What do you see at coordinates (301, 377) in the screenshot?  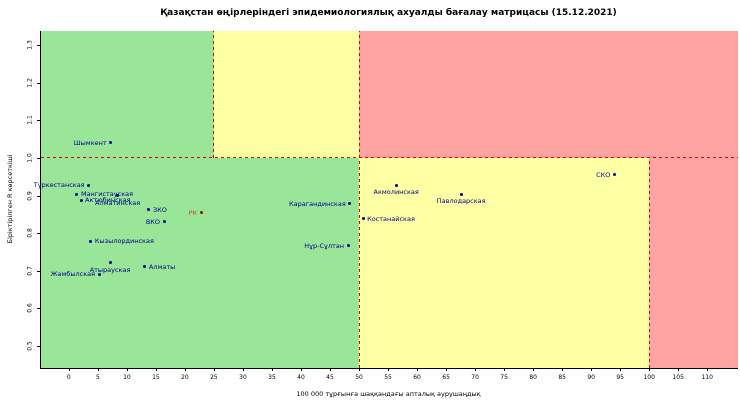 I see `x-tick-label: 40` at bounding box center [301, 377].